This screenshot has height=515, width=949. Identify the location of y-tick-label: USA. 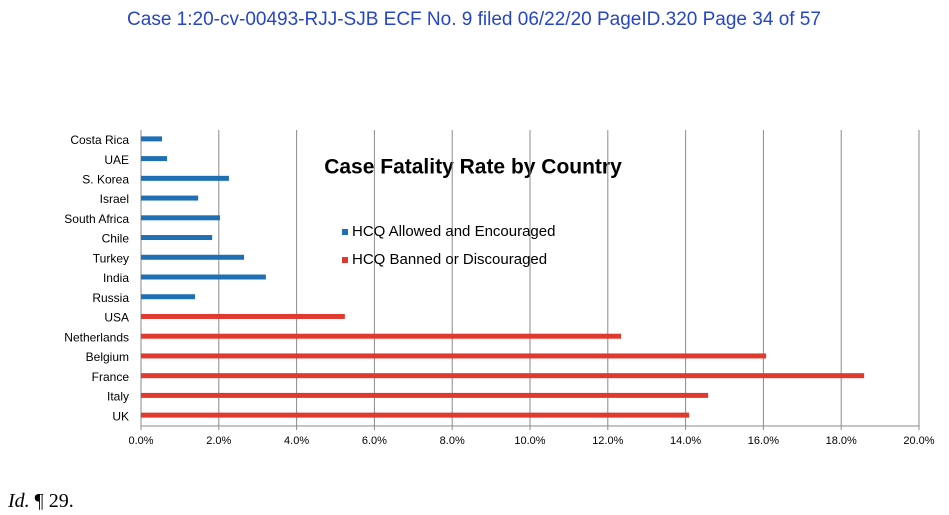
(116, 318).